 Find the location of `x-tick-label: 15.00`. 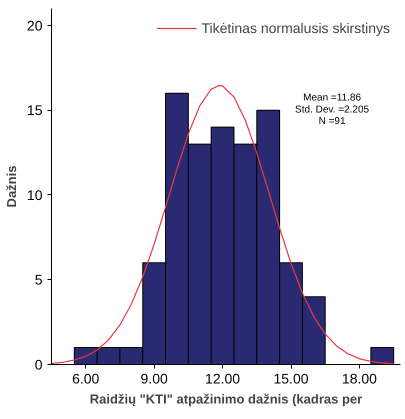

x-tick-label: 15.00 is located at coordinates (291, 378).